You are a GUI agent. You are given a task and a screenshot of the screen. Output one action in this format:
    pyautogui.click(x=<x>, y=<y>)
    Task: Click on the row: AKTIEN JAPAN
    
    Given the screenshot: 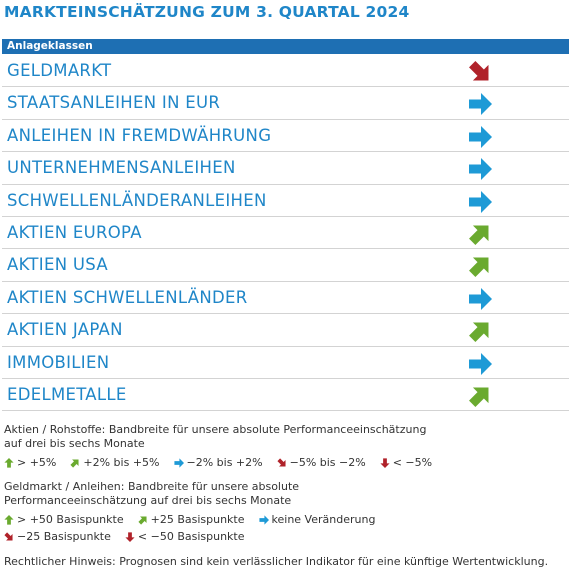 What is the action you would take?
    pyautogui.click(x=285, y=330)
    